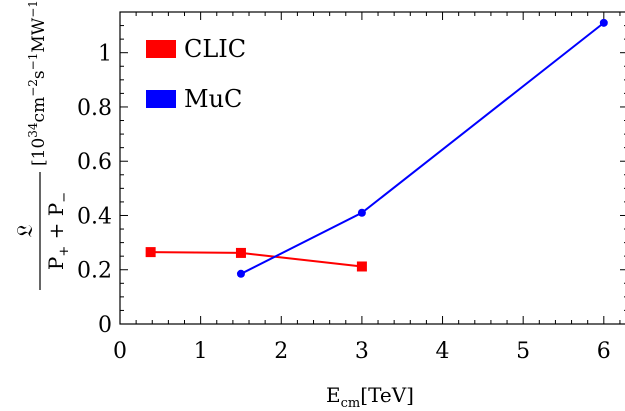  I want to click on y-tick-label: 0.2, so click(94, 271).